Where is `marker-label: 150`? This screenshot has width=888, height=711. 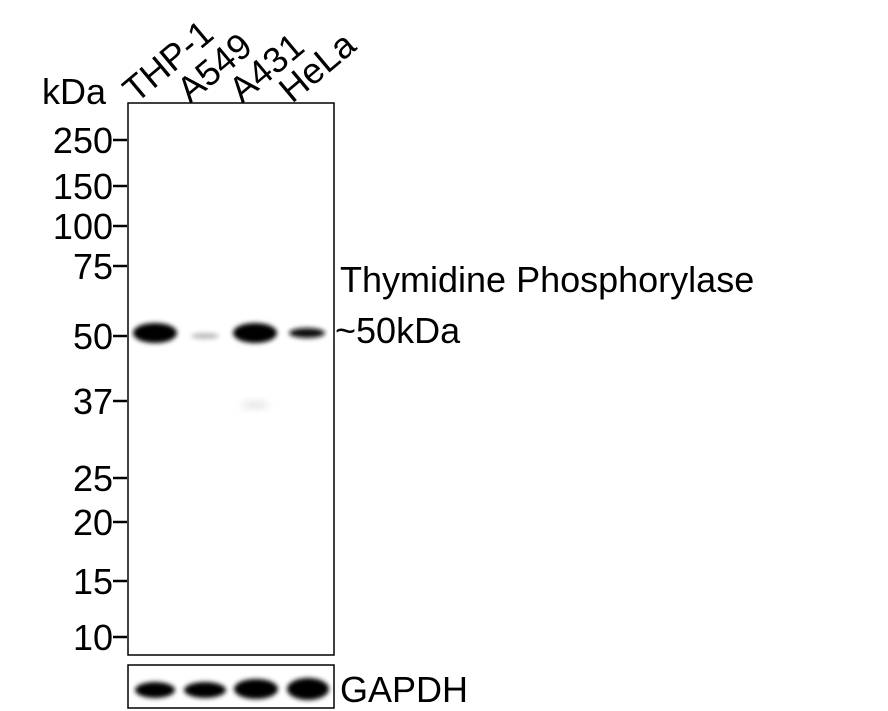
marker-label: 150 is located at coordinates (83, 186).